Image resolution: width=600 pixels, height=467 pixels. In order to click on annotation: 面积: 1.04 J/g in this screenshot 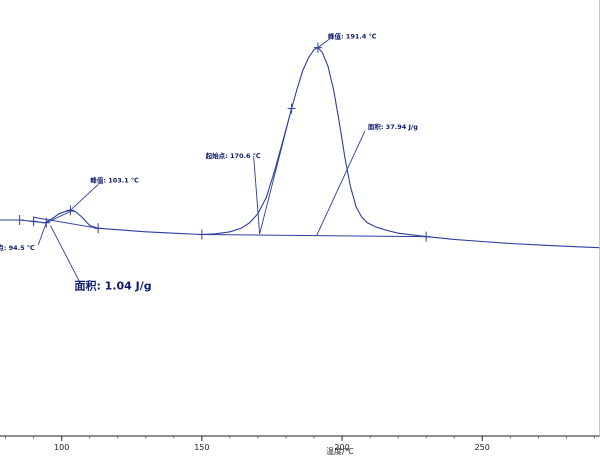, I will do `click(101, 259)`.